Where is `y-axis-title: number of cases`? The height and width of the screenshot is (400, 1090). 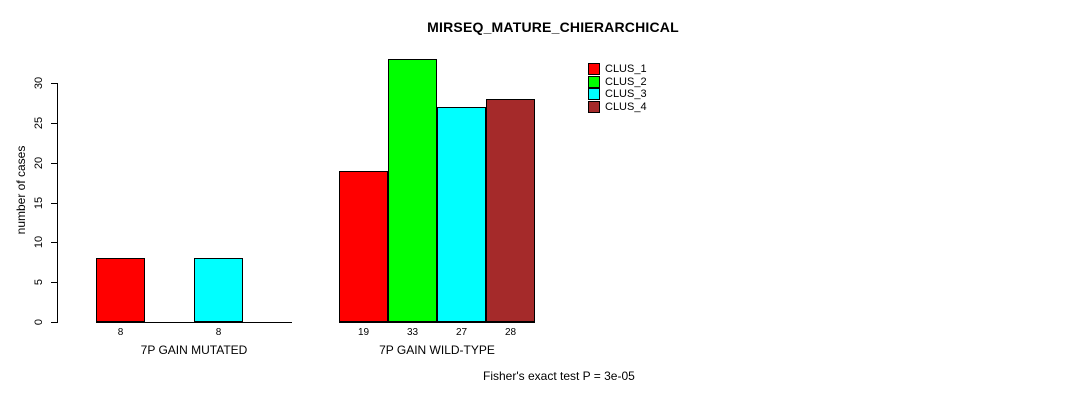 y-axis-title: number of cases is located at coordinates (21, 190).